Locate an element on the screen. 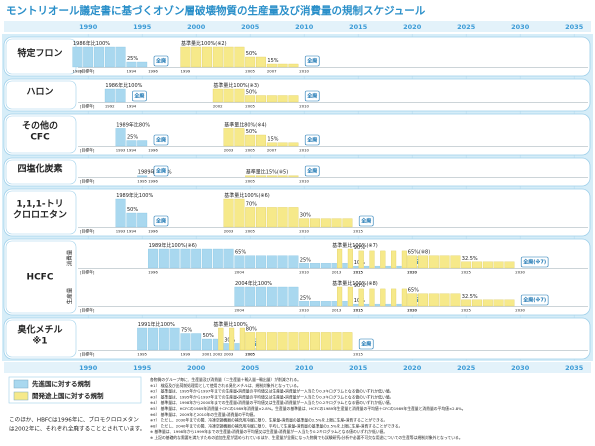 The height and width of the screenshot is (446, 595). track-name: 消費量 is located at coordinates (70, 257).